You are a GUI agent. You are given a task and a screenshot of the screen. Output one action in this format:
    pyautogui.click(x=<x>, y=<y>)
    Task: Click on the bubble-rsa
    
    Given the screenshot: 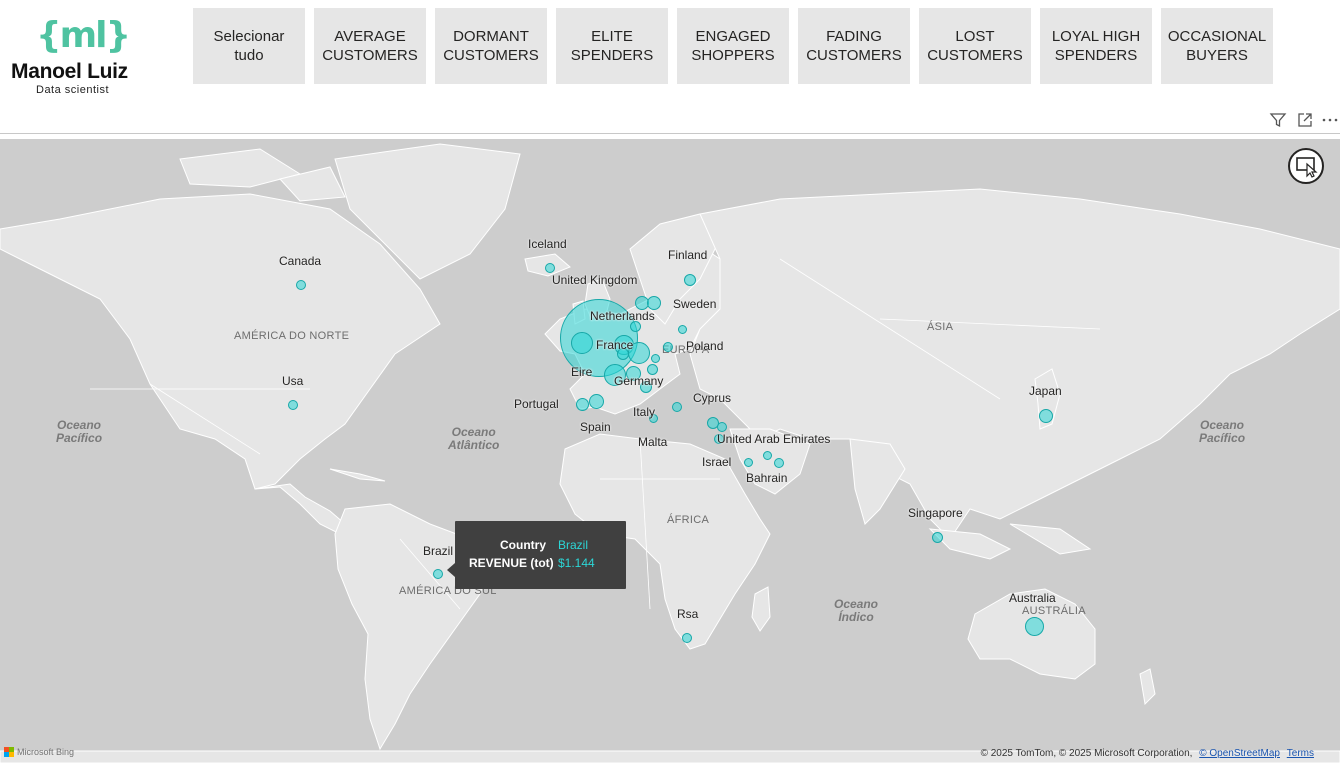 What is the action you would take?
    pyautogui.click(x=687, y=638)
    